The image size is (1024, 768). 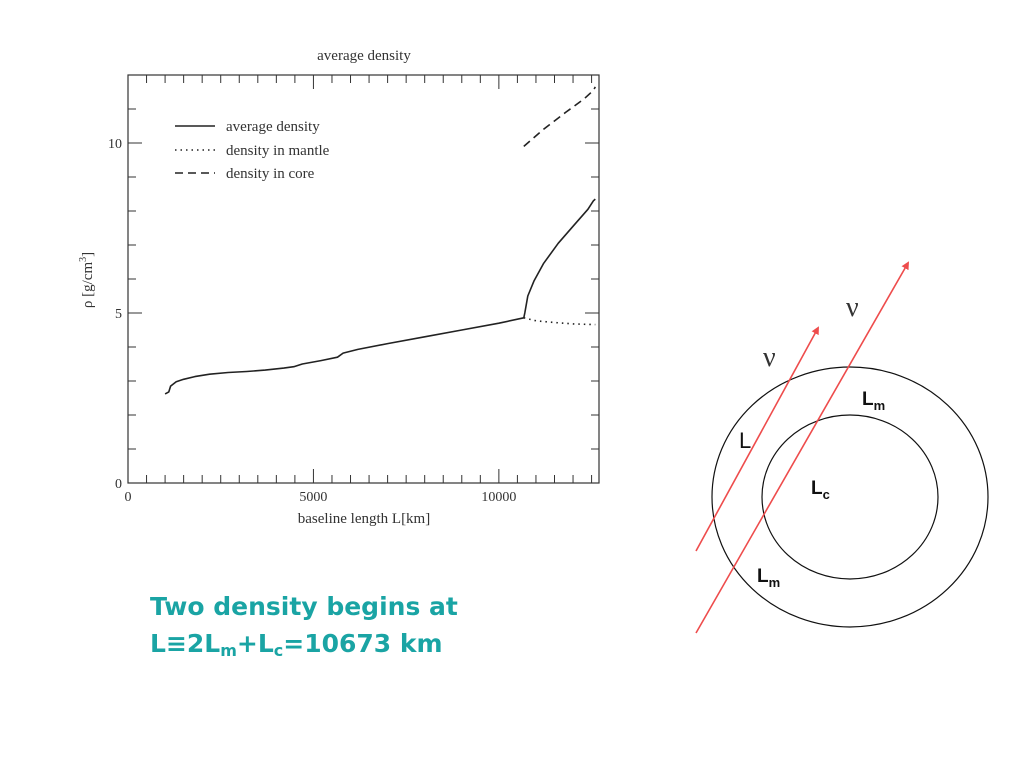 I want to click on y-axis-label-exponent: 3, so click(x=83, y=259).